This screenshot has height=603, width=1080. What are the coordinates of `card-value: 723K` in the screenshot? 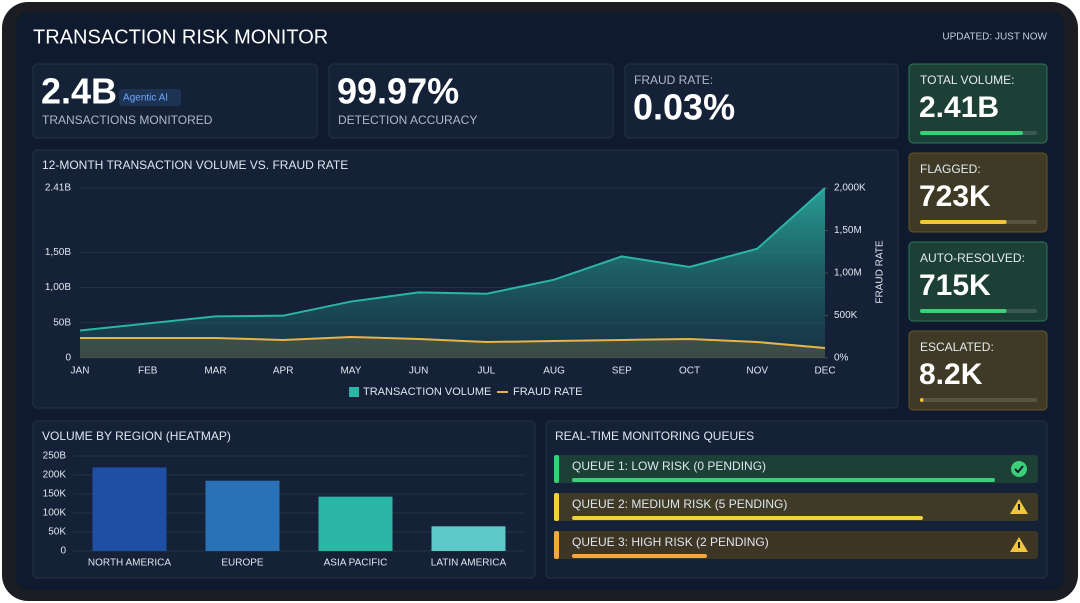 It's located at (955, 196).